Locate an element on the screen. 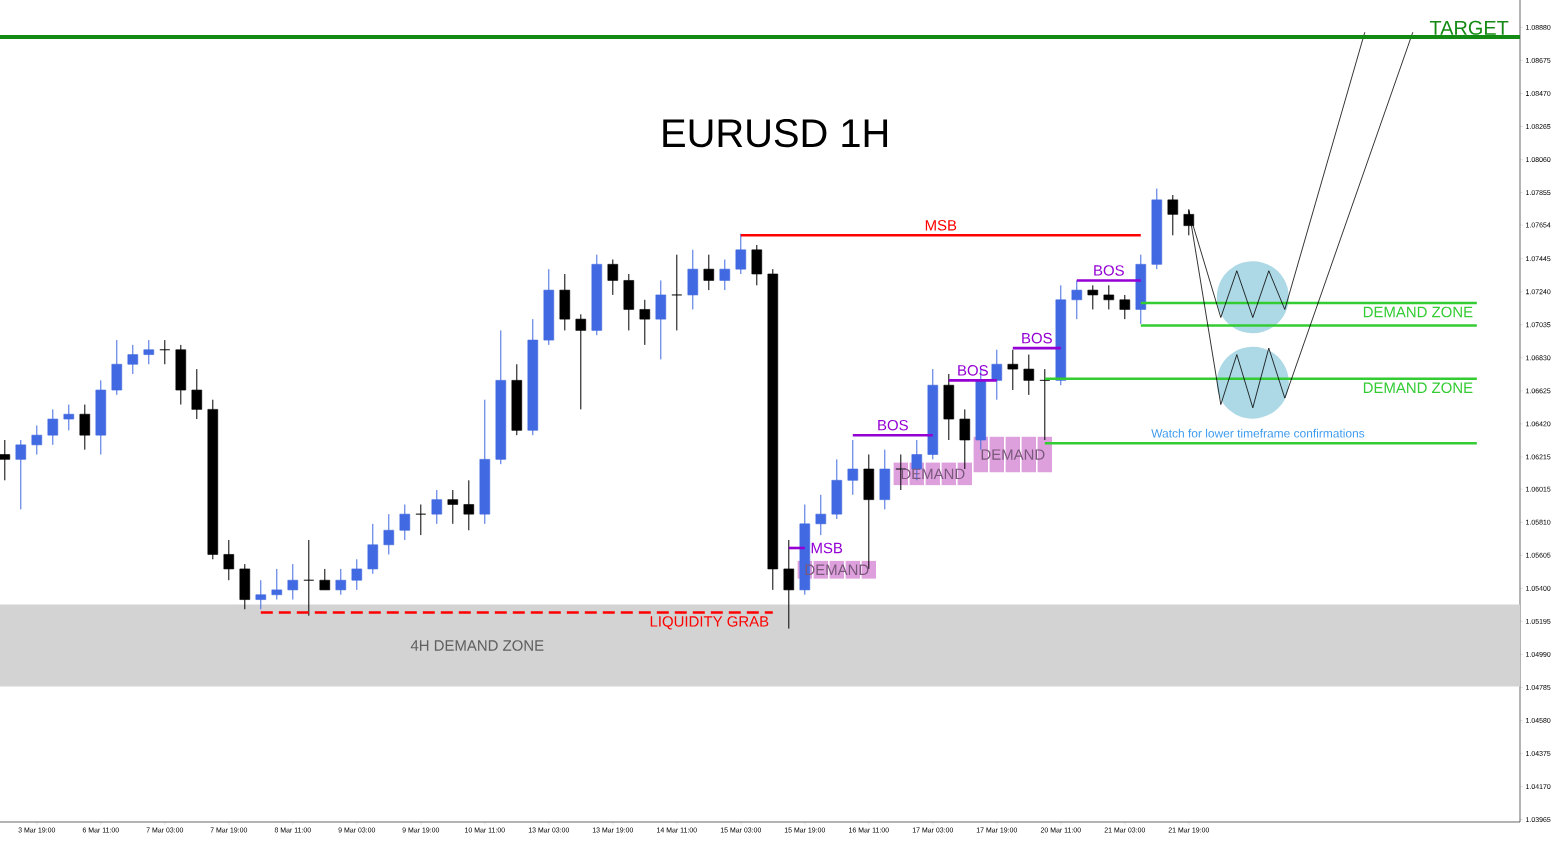 This screenshot has width=1566, height=843. ref-line-label: TARGET is located at coordinates (1469, 27).